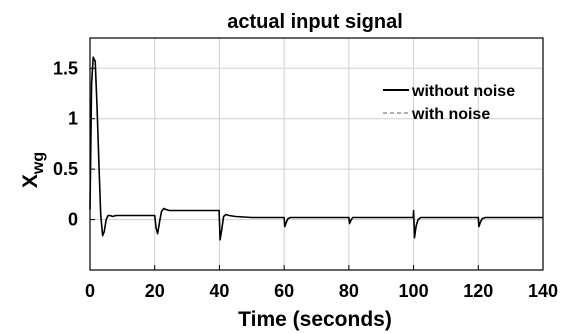  Describe the element at coordinates (38, 163) in the screenshot. I see `y-axis-label-subscript: wg` at that location.